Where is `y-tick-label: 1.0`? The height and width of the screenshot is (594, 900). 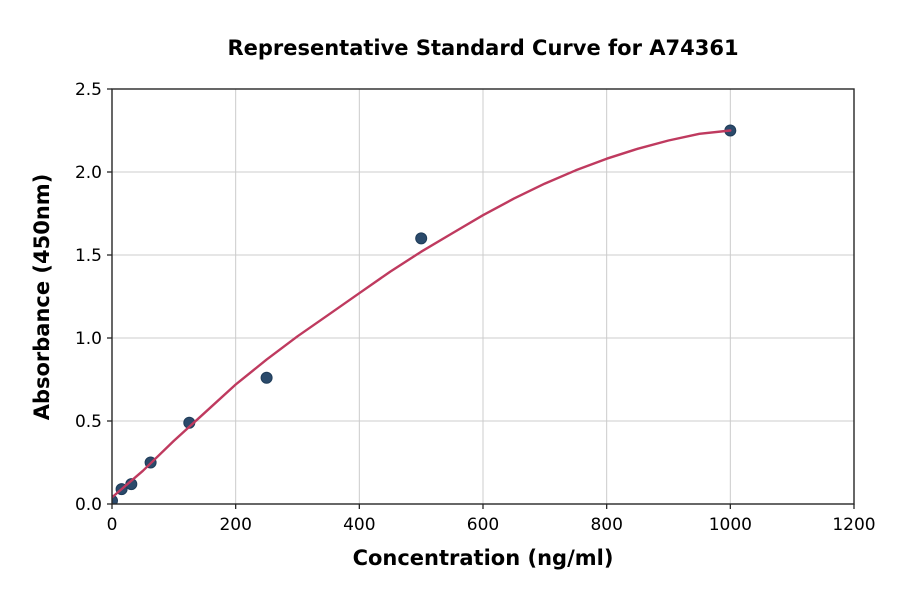
y-tick-label: 1.0 is located at coordinates (88, 339).